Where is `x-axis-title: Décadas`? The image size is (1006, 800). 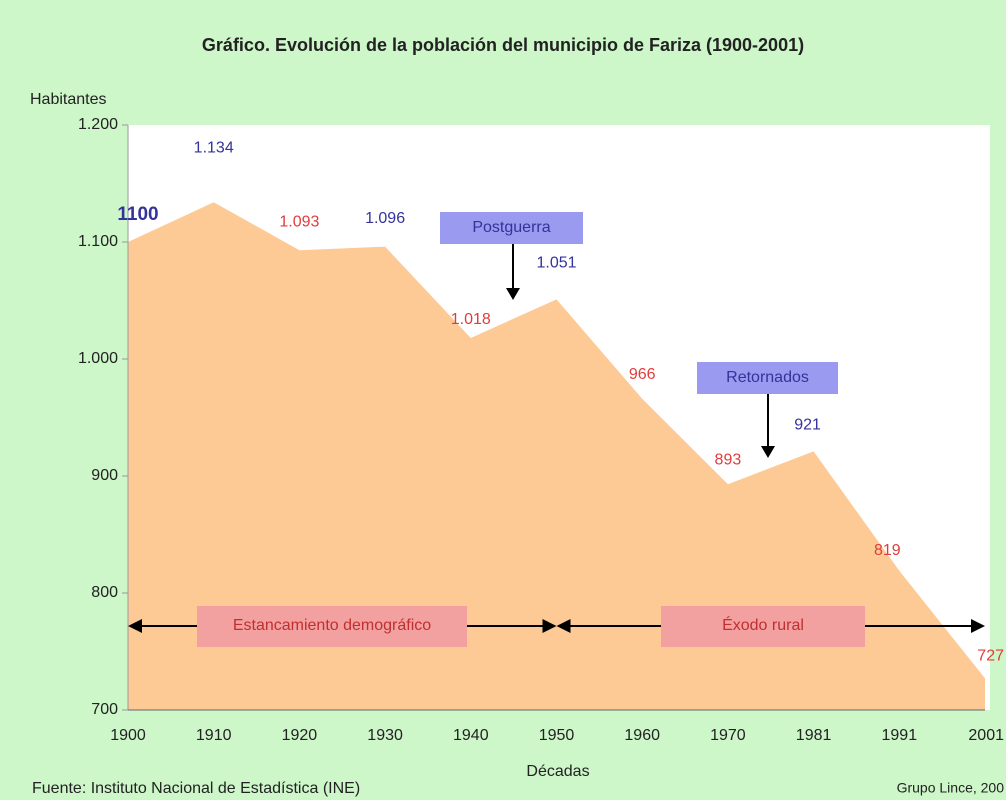
x-axis-title: Décadas is located at coordinates (557, 771).